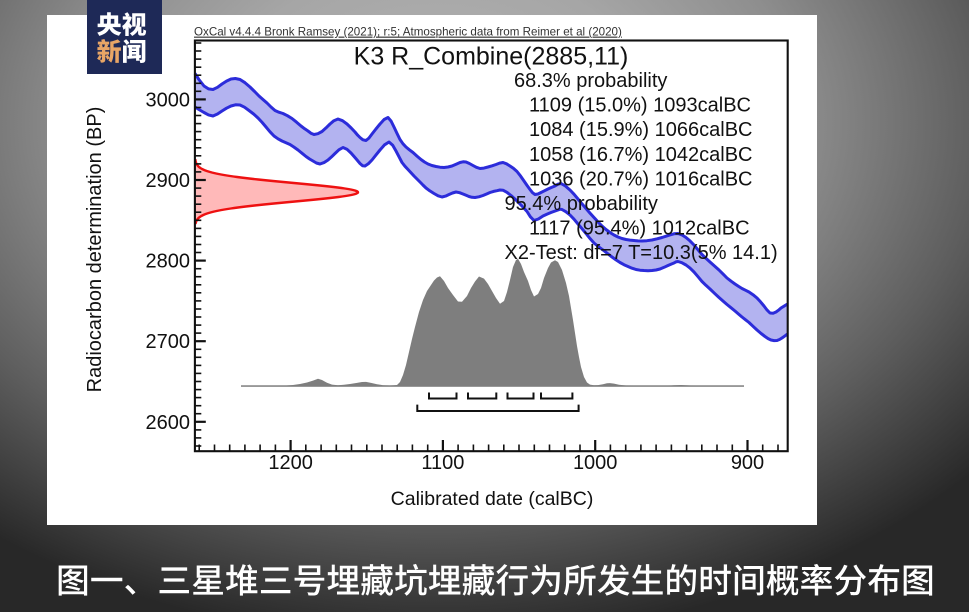 Image resolution: width=969 pixels, height=612 pixels. Describe the element at coordinates (590, 81) in the screenshot. I see `svg-text: 68.3% probability` at that location.